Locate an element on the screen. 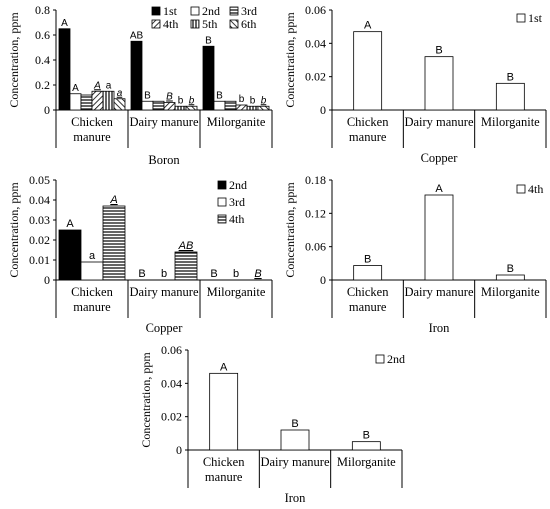 This screenshot has width=550, height=509. bar-copper-1st-1st-chicken-manure is located at coordinates (368, 71).